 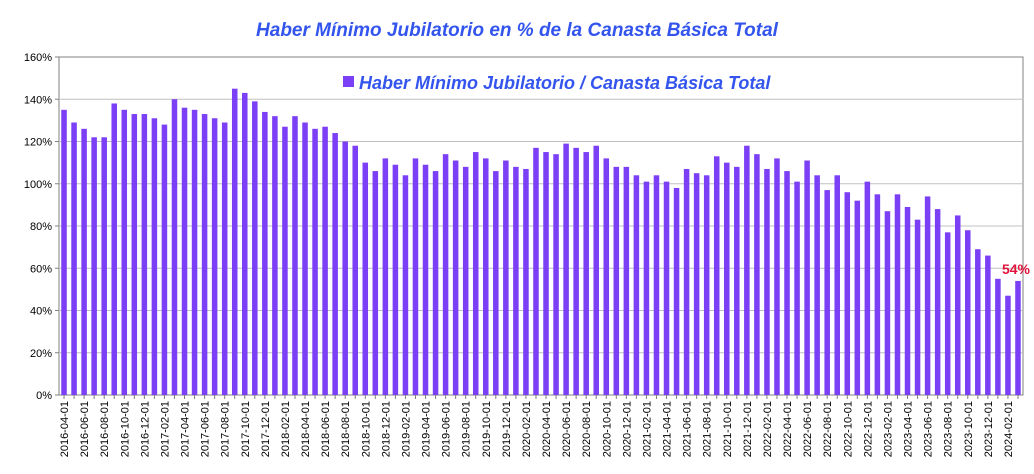 What do you see at coordinates (627, 429) in the screenshot?
I see `x-tick-label: 2020-12-01` at bounding box center [627, 429].